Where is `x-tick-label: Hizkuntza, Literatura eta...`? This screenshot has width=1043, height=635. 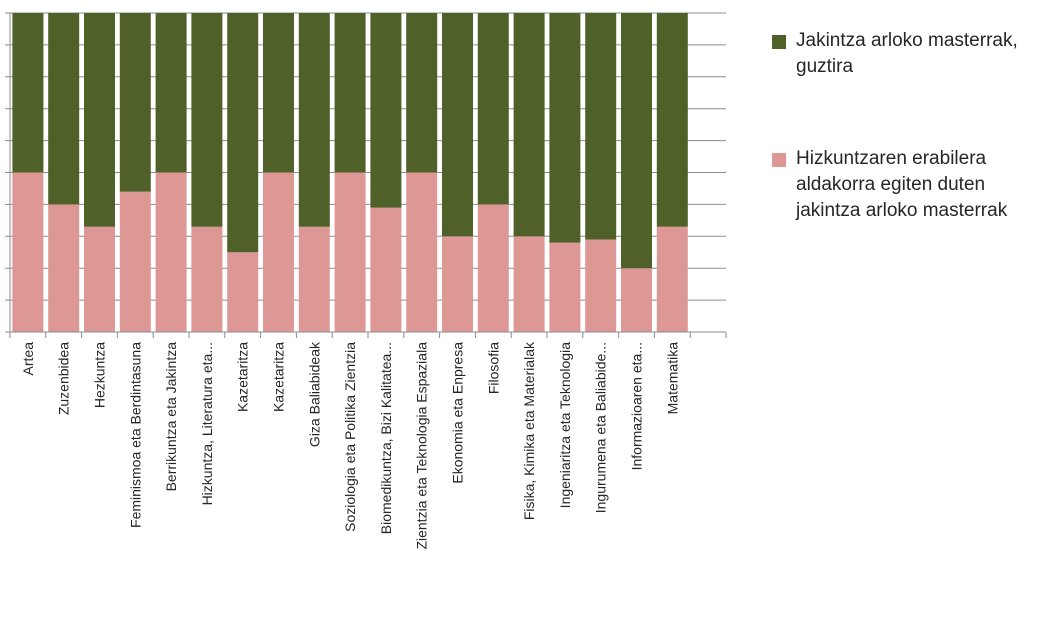 x-tick-label: Hizkuntza, Literatura eta... is located at coordinates (207, 423).